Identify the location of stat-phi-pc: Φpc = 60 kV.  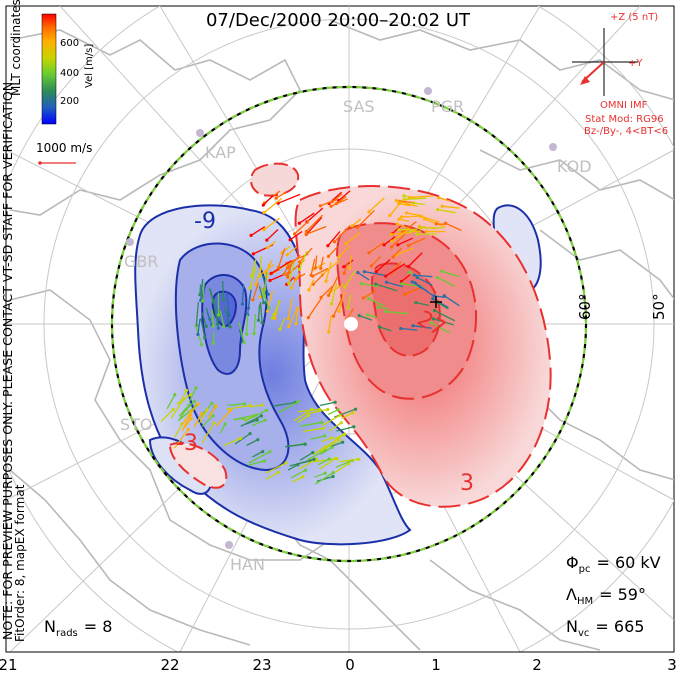
(613, 564).